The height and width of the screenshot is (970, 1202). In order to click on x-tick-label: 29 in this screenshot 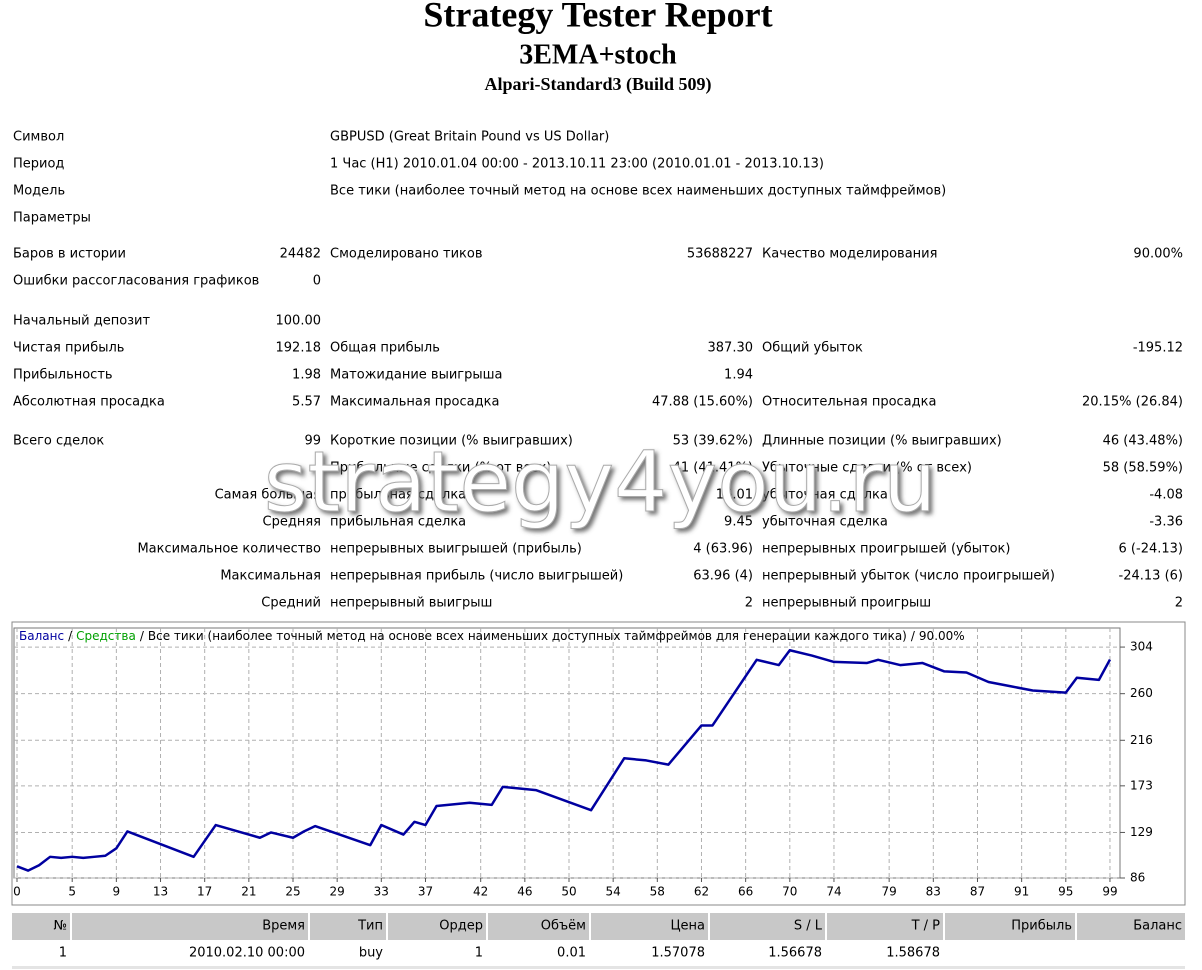, I will do `click(337, 892)`.